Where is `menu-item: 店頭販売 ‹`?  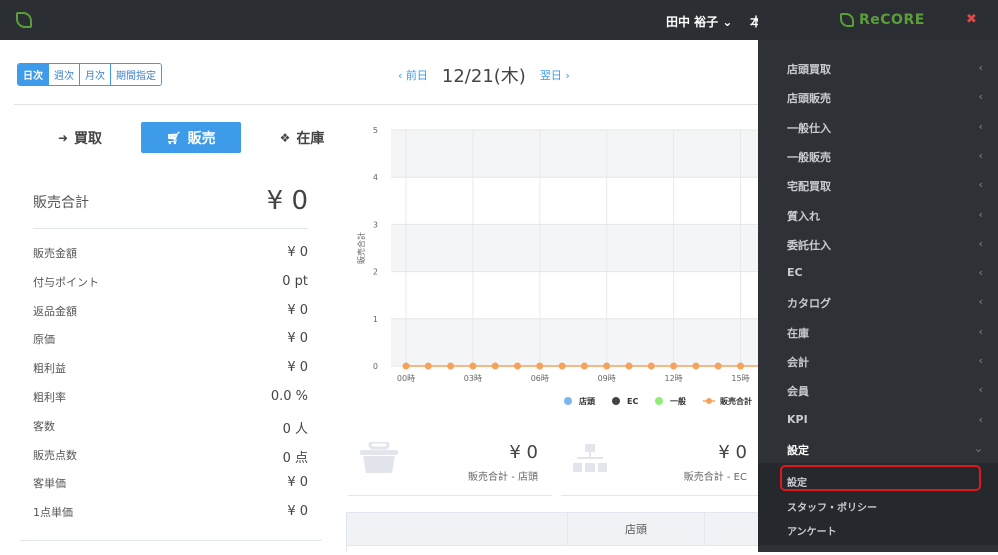 menu-item: 店頭販売 ‹ is located at coordinates (885, 100).